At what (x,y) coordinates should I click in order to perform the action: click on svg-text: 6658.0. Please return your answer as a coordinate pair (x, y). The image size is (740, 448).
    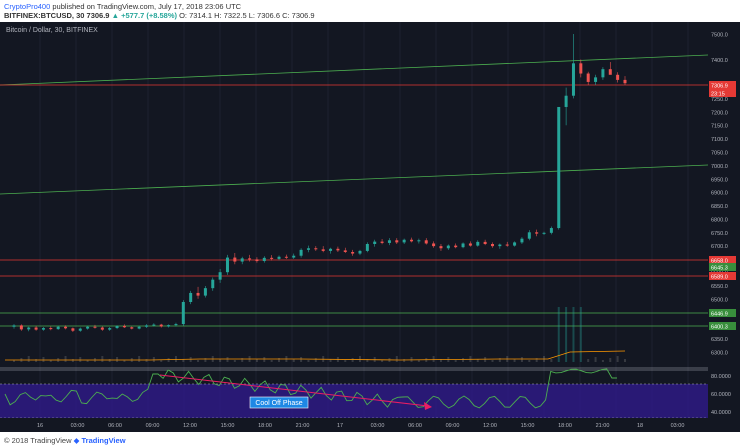
    Looking at the image, I should click on (719, 261).